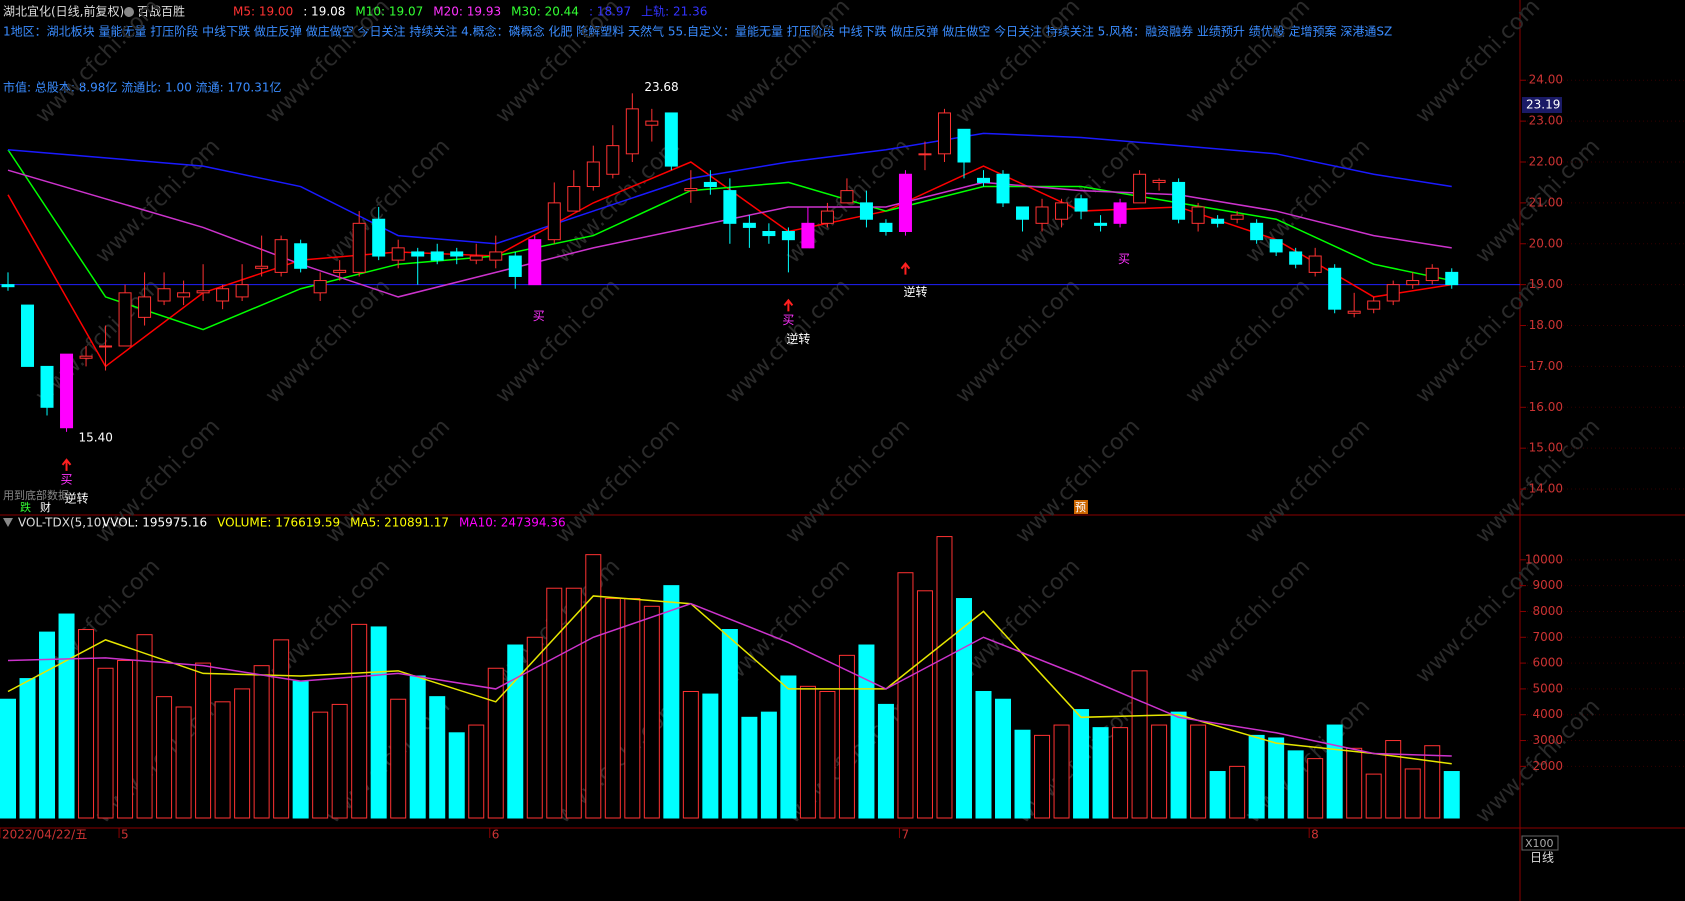 This screenshot has height=901, width=1685. What do you see at coordinates (1547, 637) in the screenshot?
I see `y-tick-label: 7000` at bounding box center [1547, 637].